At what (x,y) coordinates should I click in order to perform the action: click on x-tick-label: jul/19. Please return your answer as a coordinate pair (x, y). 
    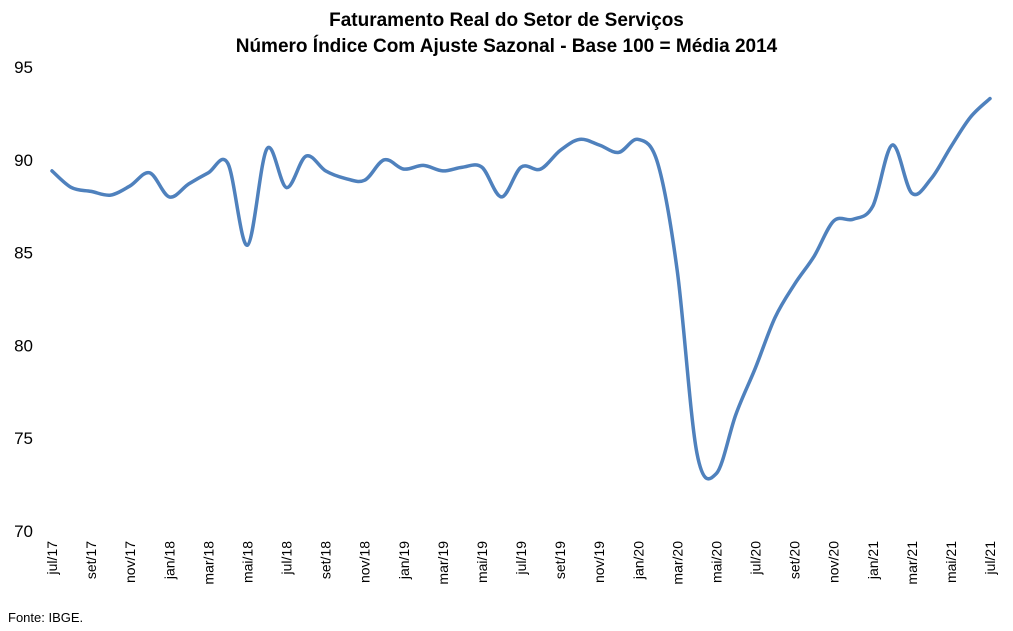
    Looking at the image, I should click on (521, 558).